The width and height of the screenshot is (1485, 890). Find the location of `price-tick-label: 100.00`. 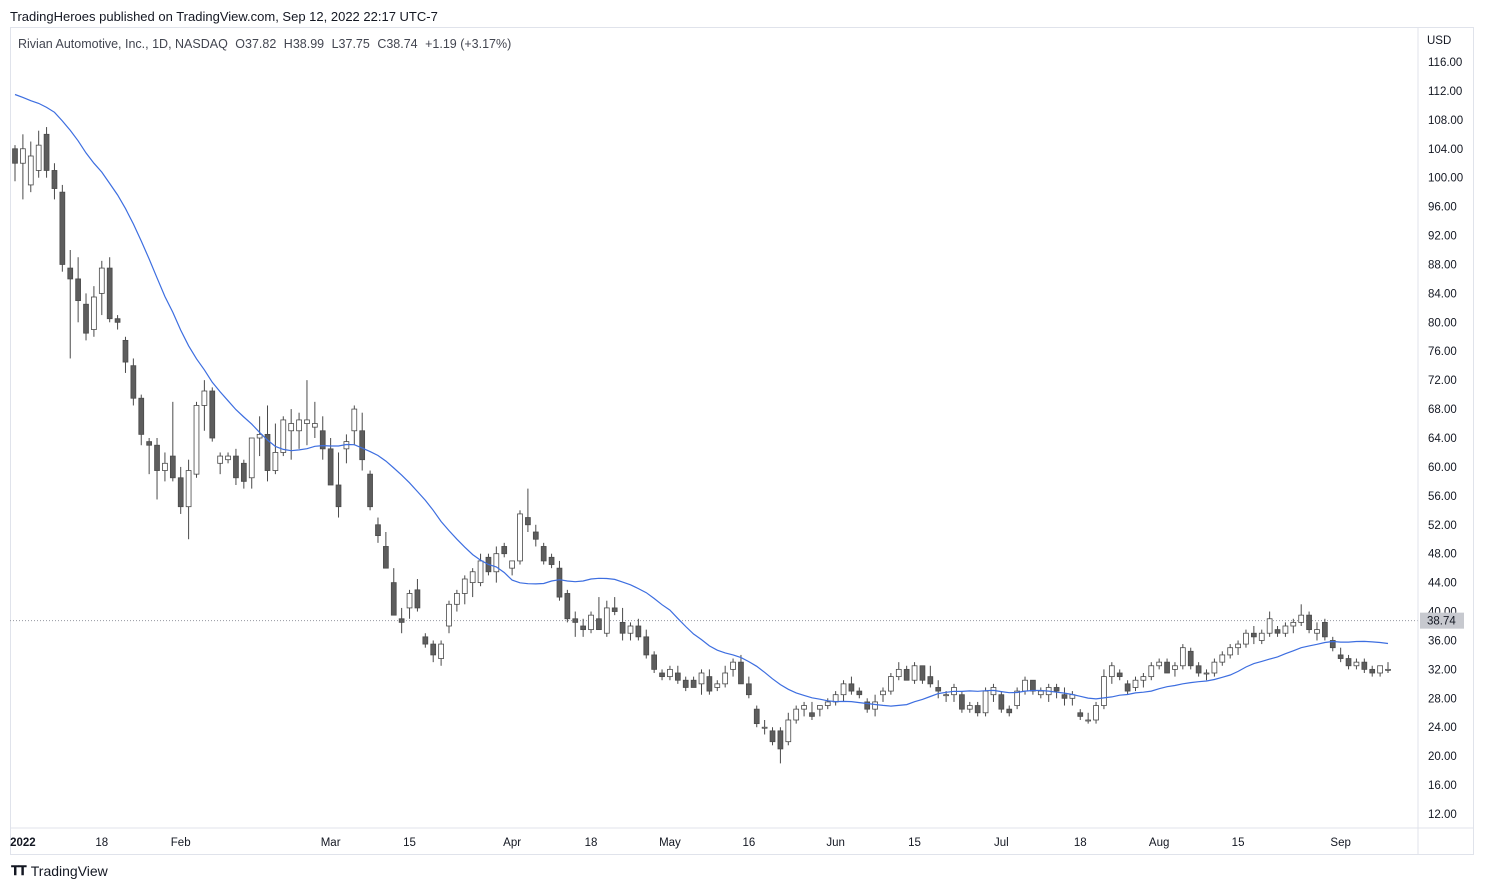

price-tick-label: 100.00 is located at coordinates (1445, 179).